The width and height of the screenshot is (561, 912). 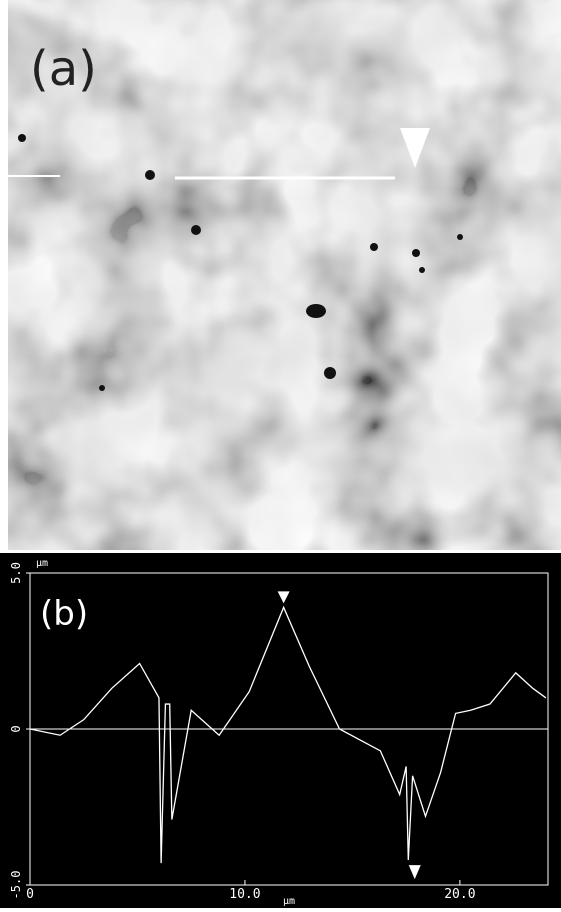 I want to click on x-tick-label: 10.0, so click(x=244, y=894).